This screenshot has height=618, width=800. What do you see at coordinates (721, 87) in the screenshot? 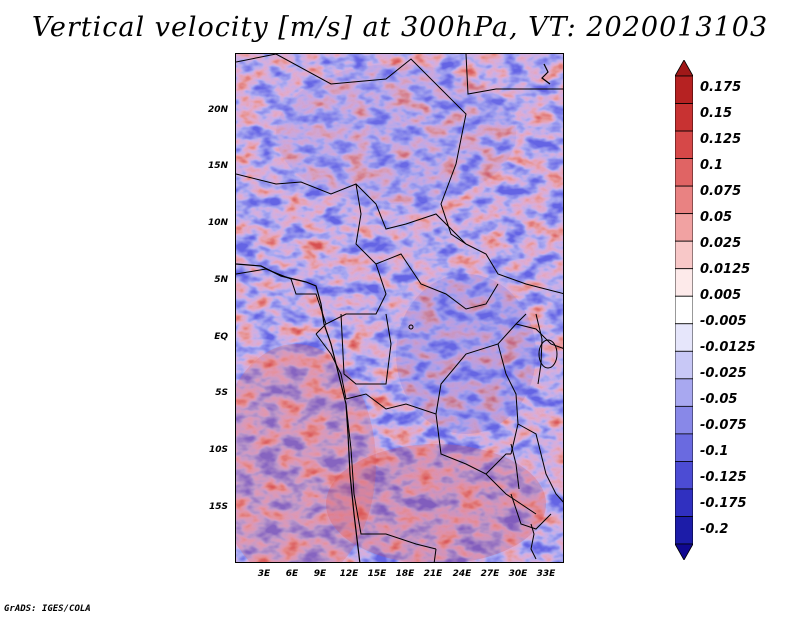
I see `colorbar-label: 0.175` at bounding box center [721, 87].